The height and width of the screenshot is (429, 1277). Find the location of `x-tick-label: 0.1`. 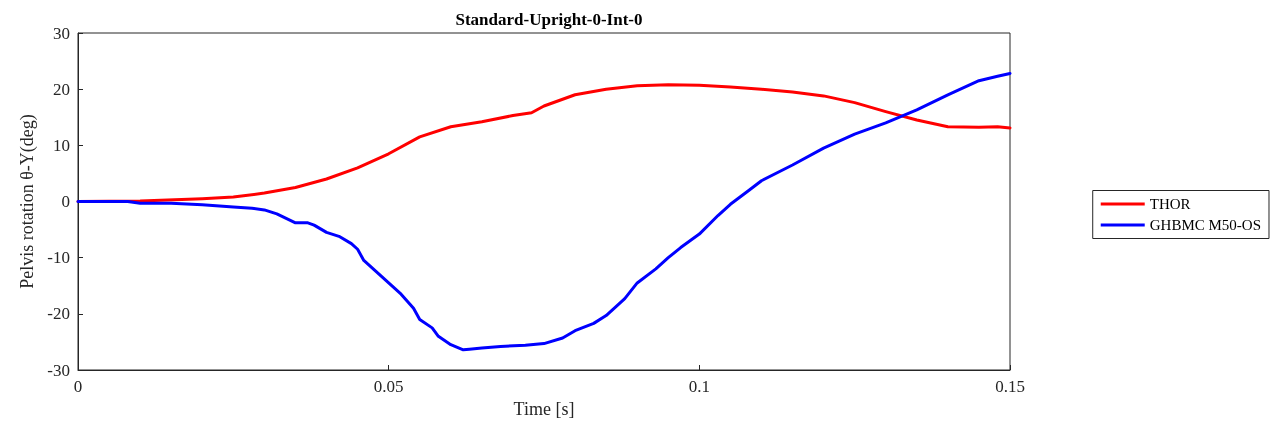

x-tick-label: 0.1 is located at coordinates (699, 386).